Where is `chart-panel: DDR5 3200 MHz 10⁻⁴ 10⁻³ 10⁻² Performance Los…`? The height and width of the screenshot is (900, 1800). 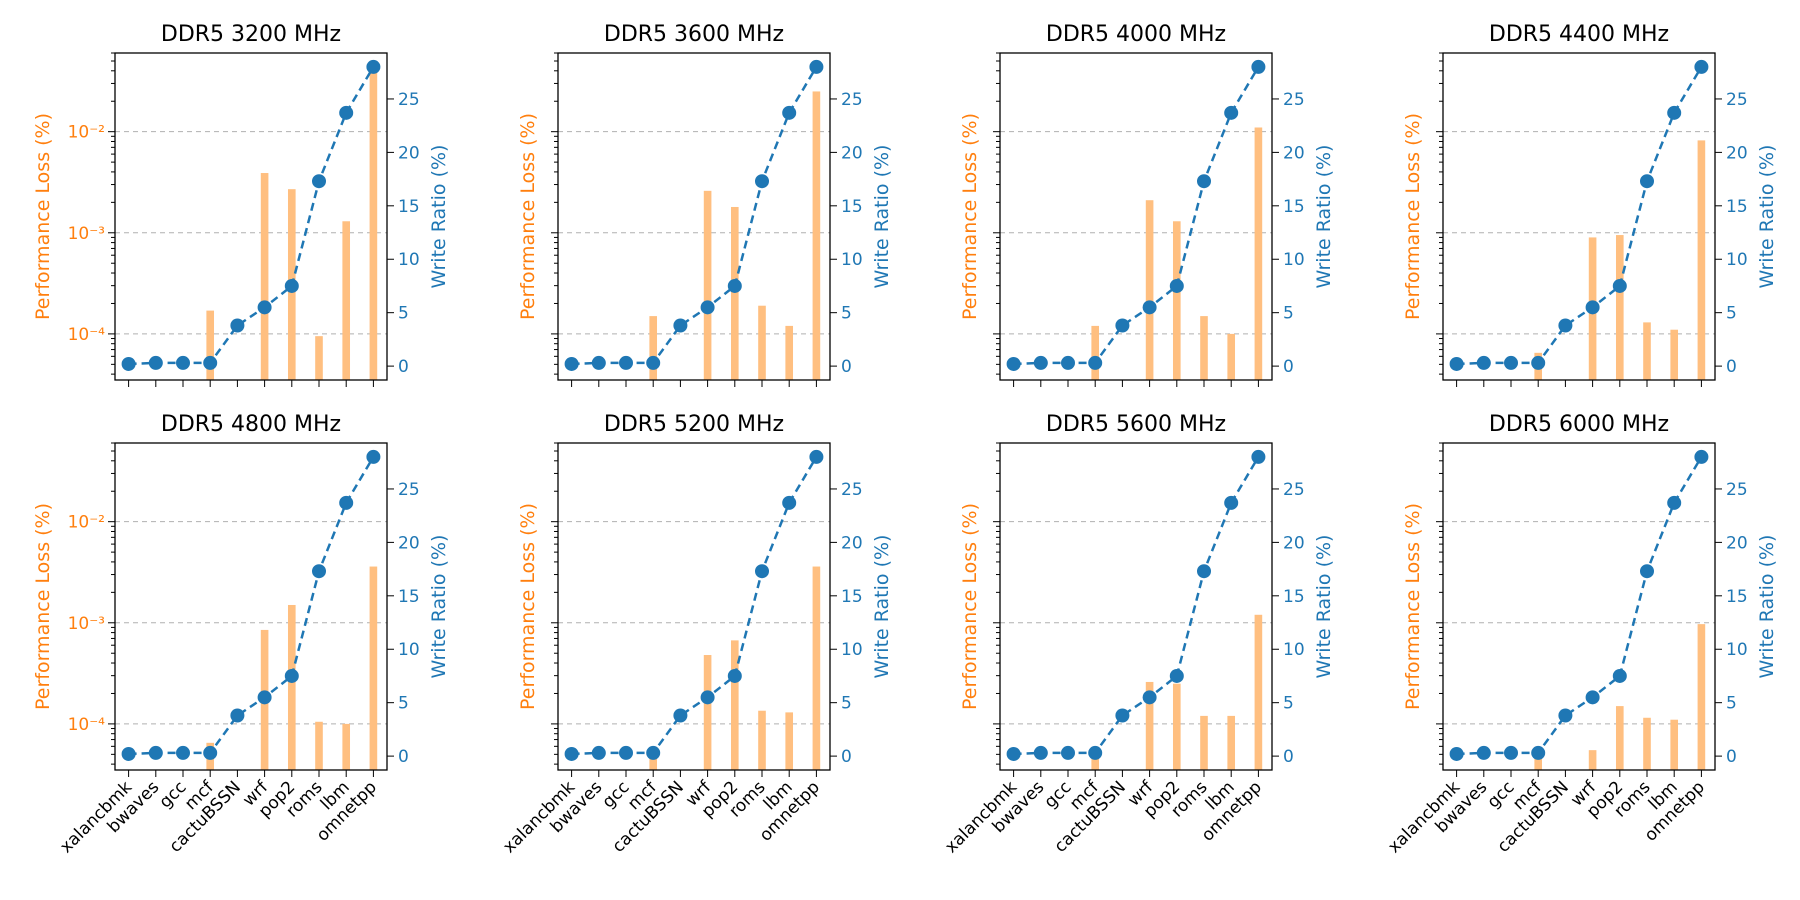
chart-panel: DDR5 3200 MHz 10⁻⁴ 10⁻³ 10⁻² Performance Los… is located at coordinates (241, 204).